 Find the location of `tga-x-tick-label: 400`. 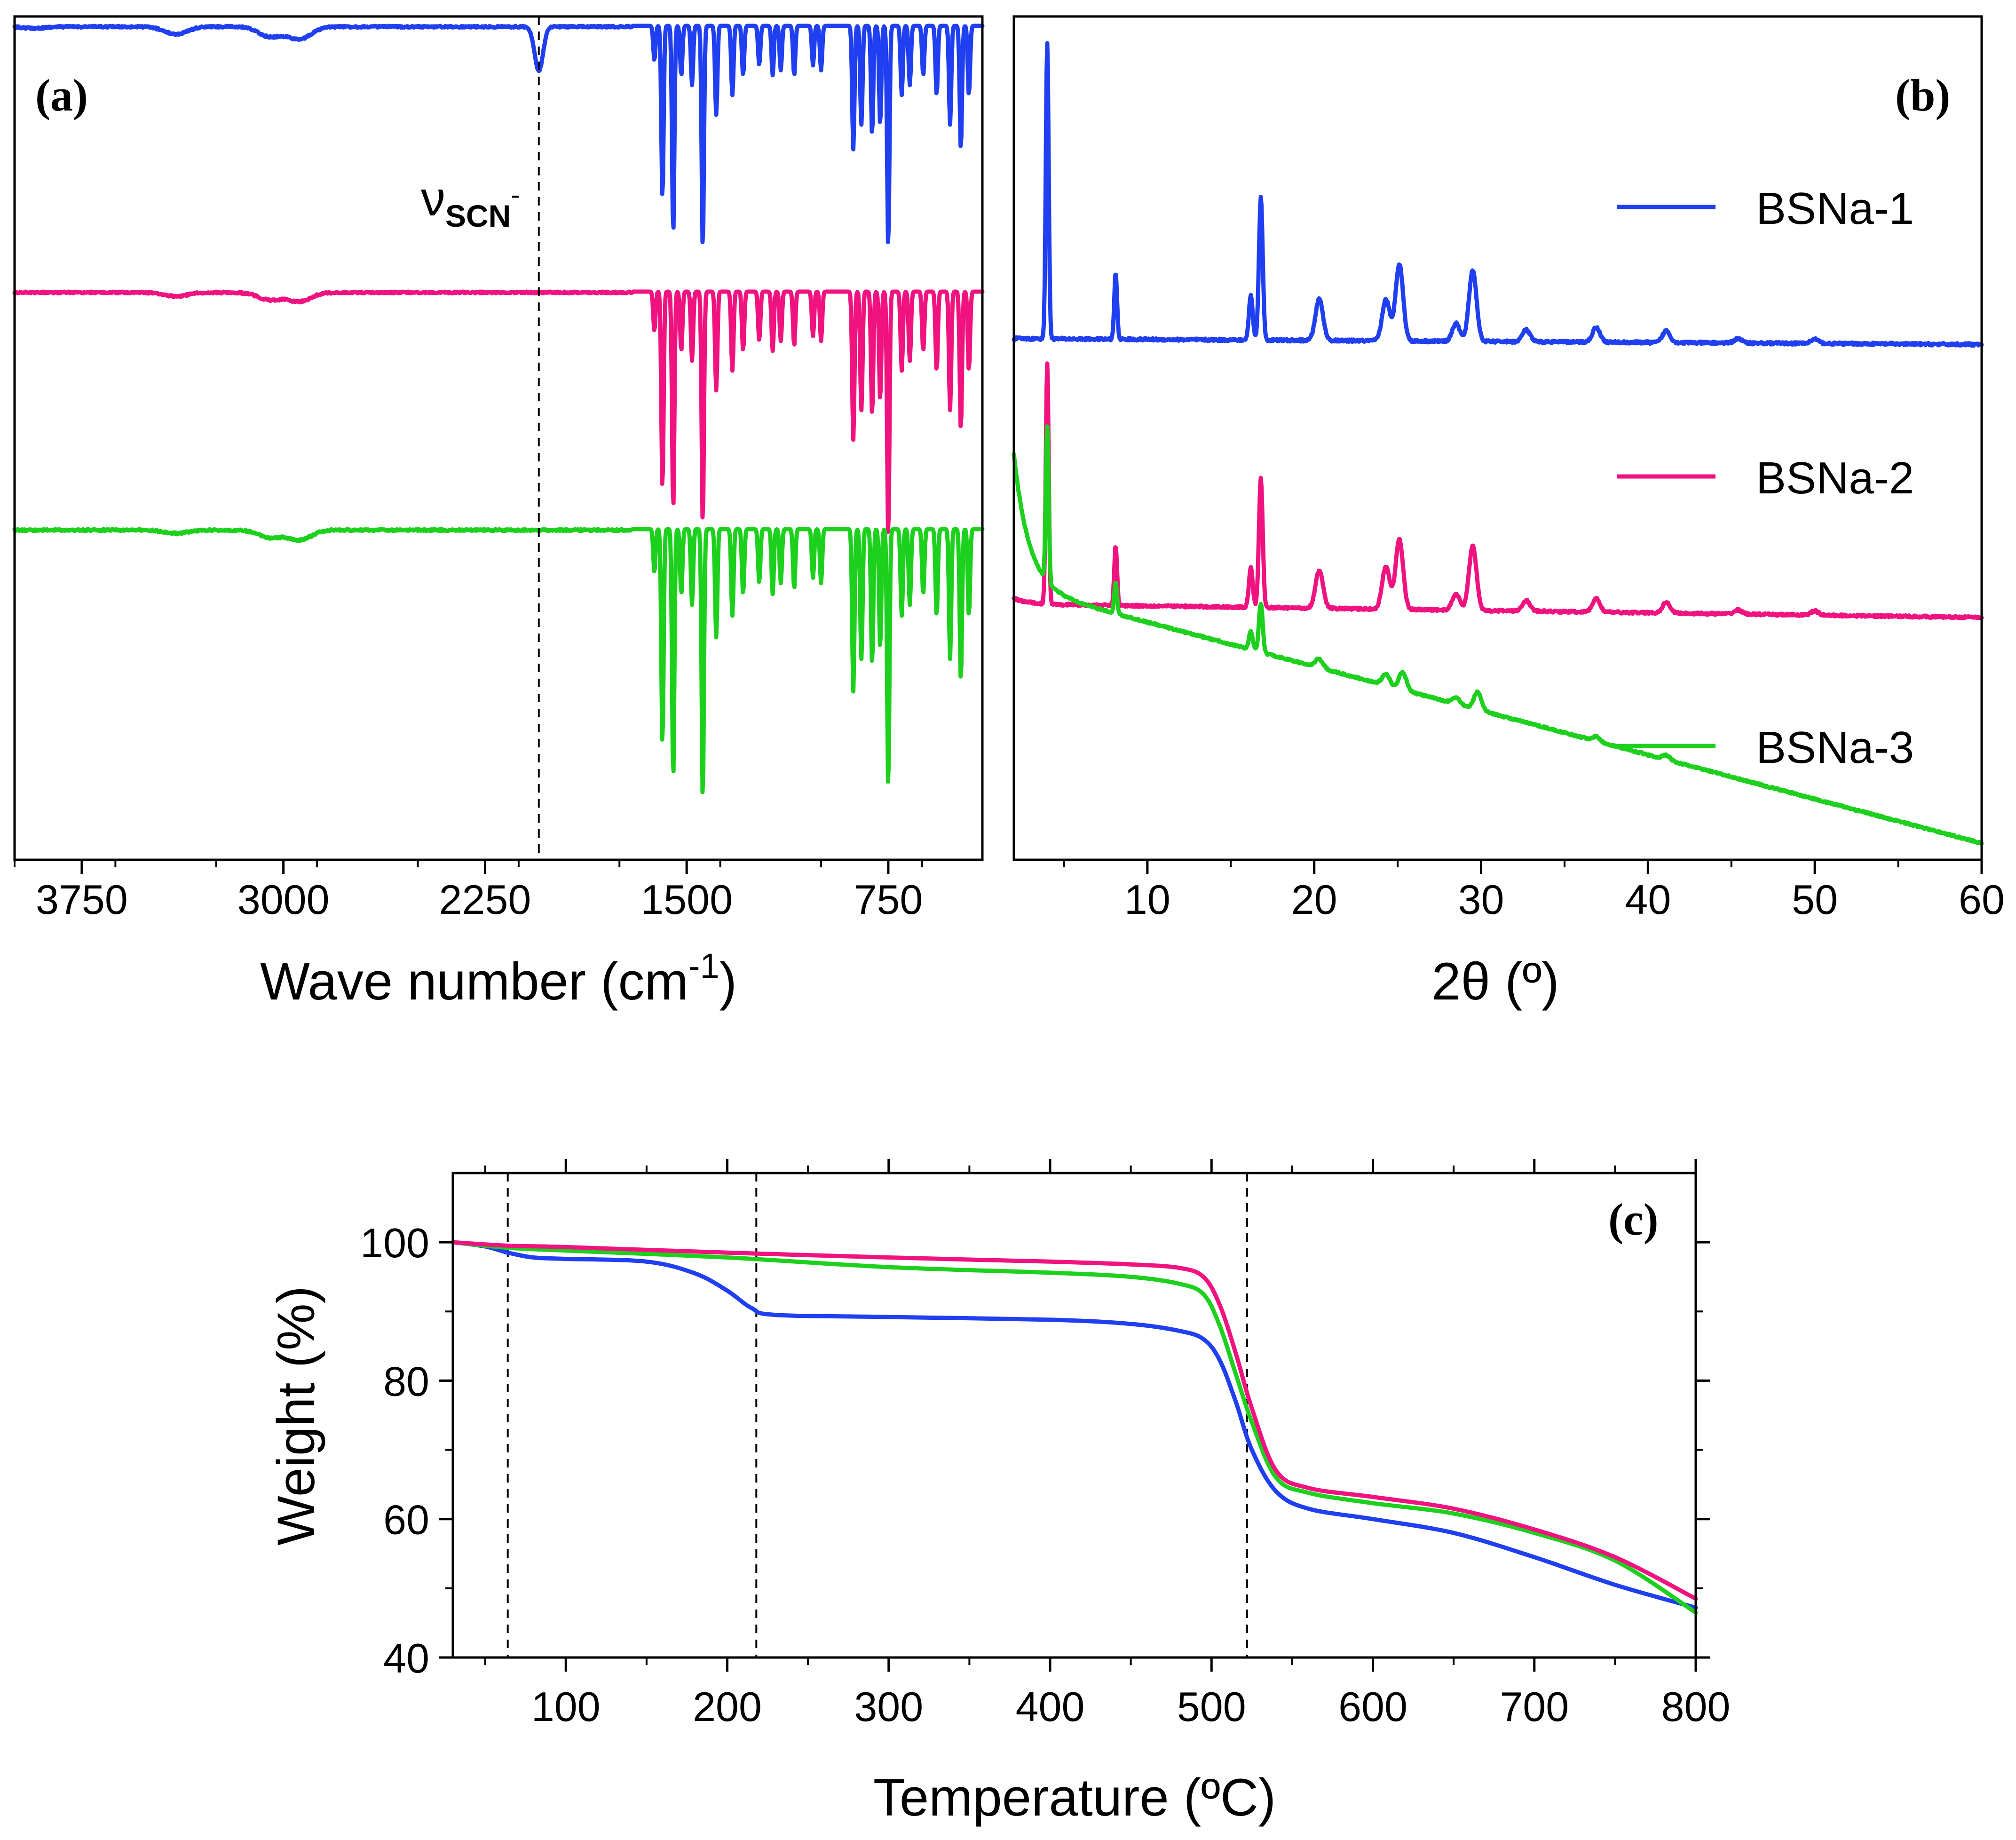

tga-x-tick-label: 400 is located at coordinates (1051, 1706).